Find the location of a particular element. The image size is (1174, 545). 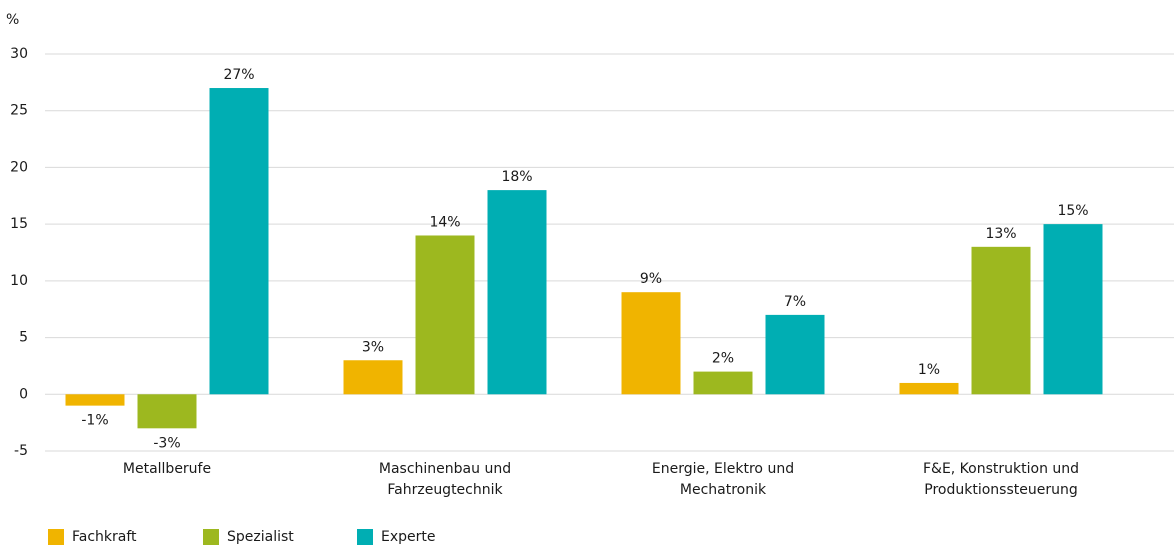

data-label: 7% is located at coordinates (795, 302).